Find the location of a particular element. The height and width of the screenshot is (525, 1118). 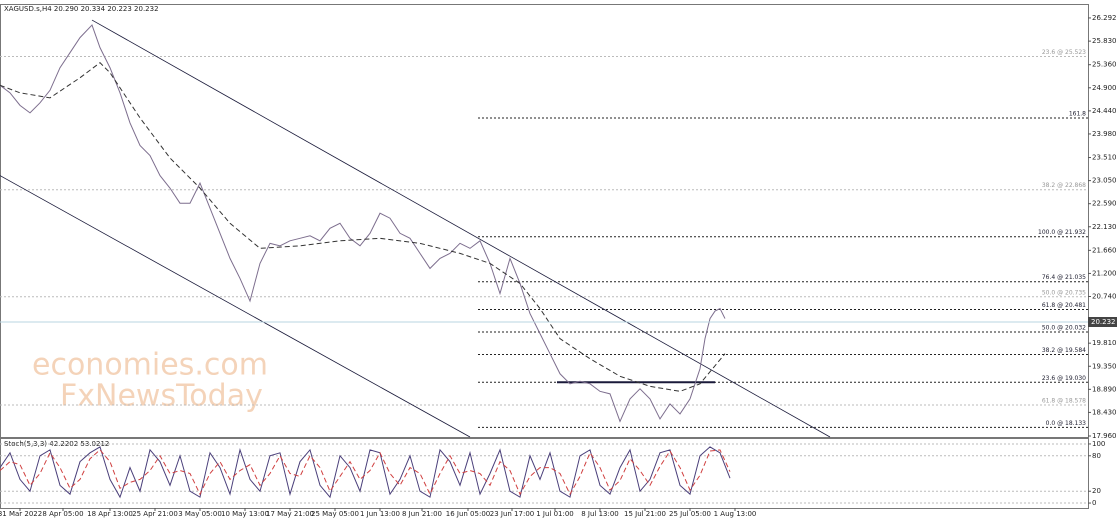

fib-label: 0.0 @ 18.133 is located at coordinates (1066, 423).